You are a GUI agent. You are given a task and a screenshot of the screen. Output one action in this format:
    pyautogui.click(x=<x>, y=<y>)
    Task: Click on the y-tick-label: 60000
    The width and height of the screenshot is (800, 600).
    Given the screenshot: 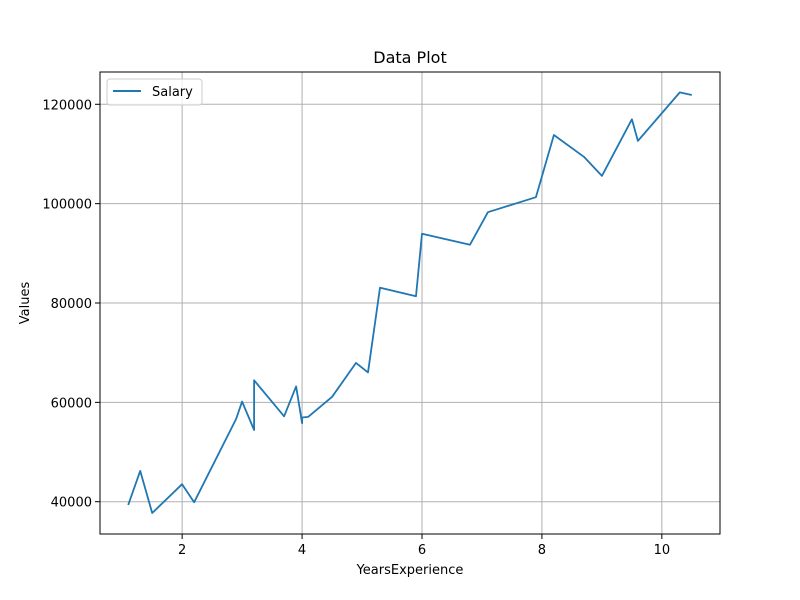 What is the action you would take?
    pyautogui.click(x=71, y=403)
    